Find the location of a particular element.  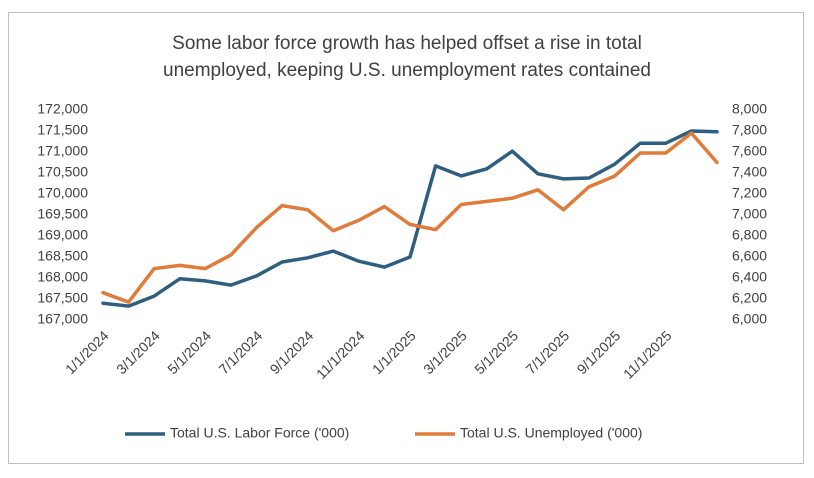

y-tick-label: 169,000 is located at coordinates (62, 235).